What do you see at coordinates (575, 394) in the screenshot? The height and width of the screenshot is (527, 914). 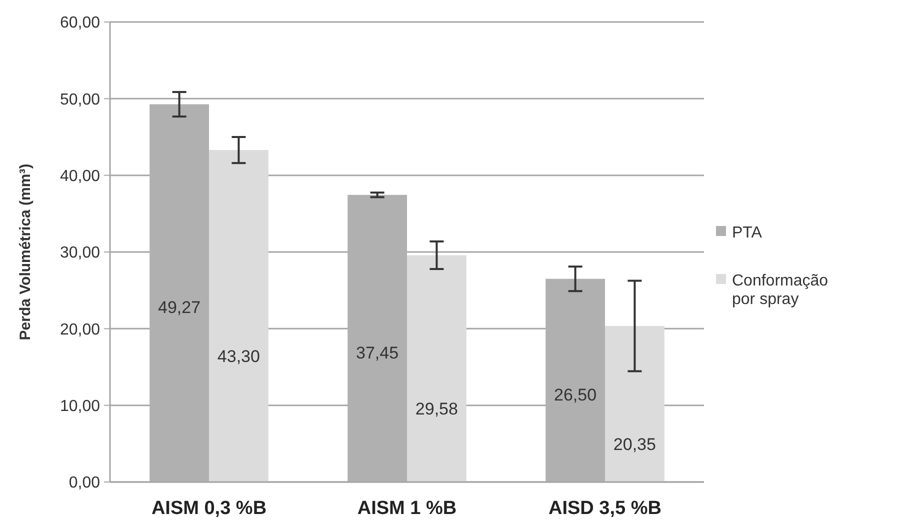 I see `data-label: 26,50` at bounding box center [575, 394].